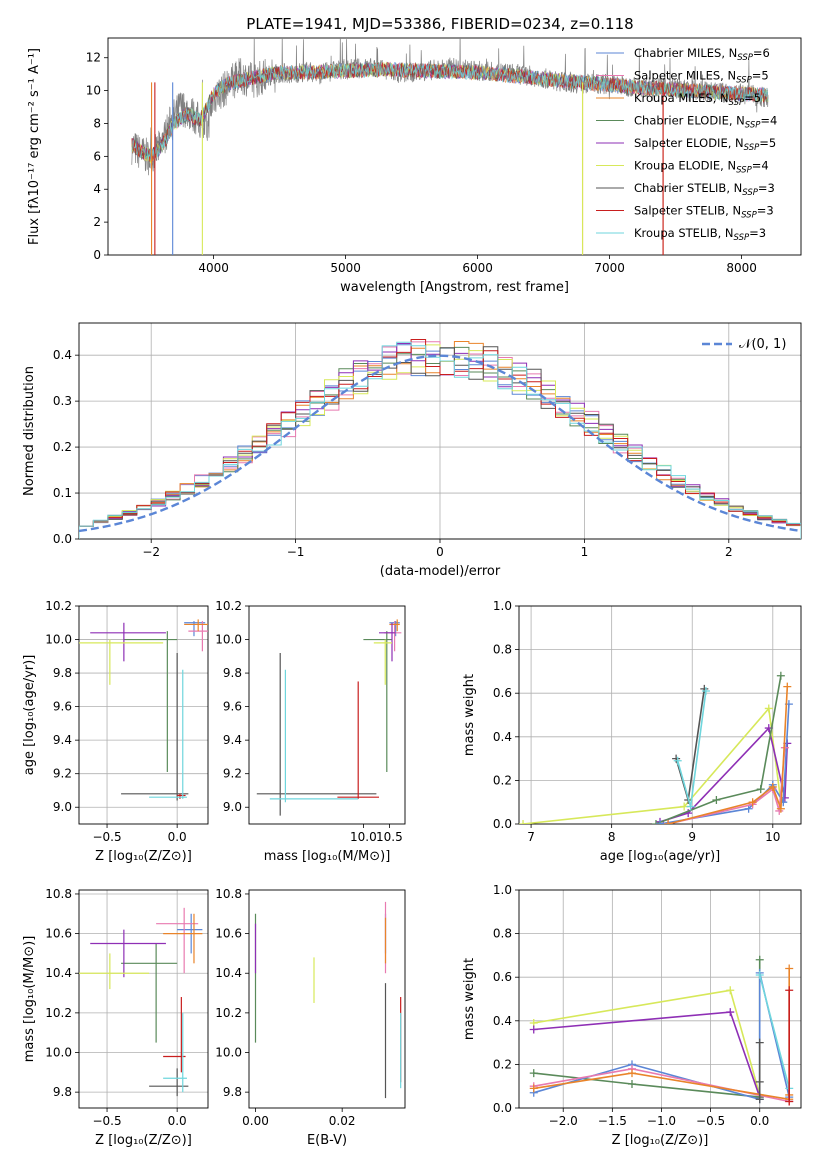  Describe the element at coordinates (702, 54) in the screenshot. I see `legend-label-chabrier_miles: Chabrier MILES, NSSP=6` at that location.